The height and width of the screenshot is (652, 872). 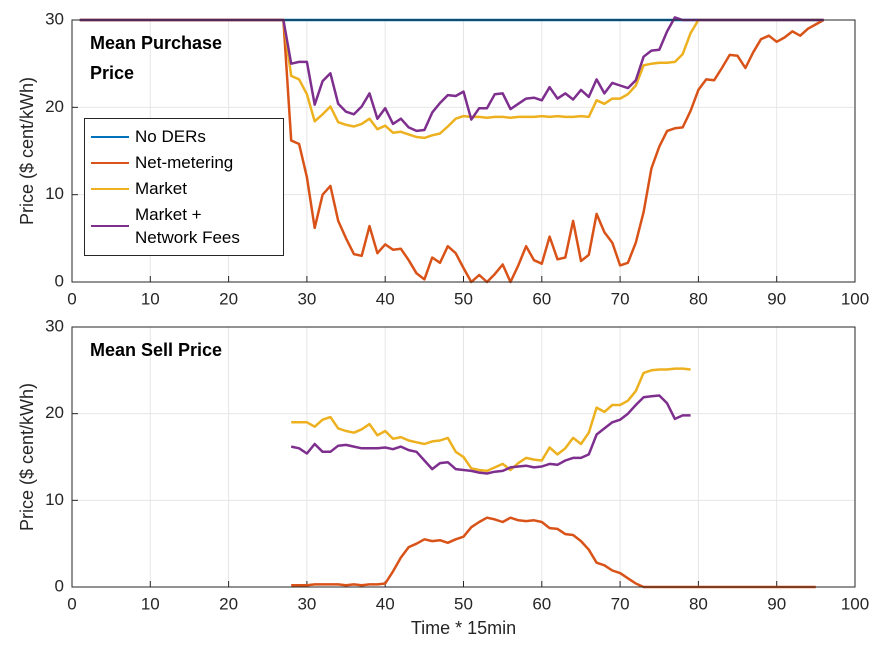 I want to click on x-axis-label: Time * 15min, so click(x=463, y=628).